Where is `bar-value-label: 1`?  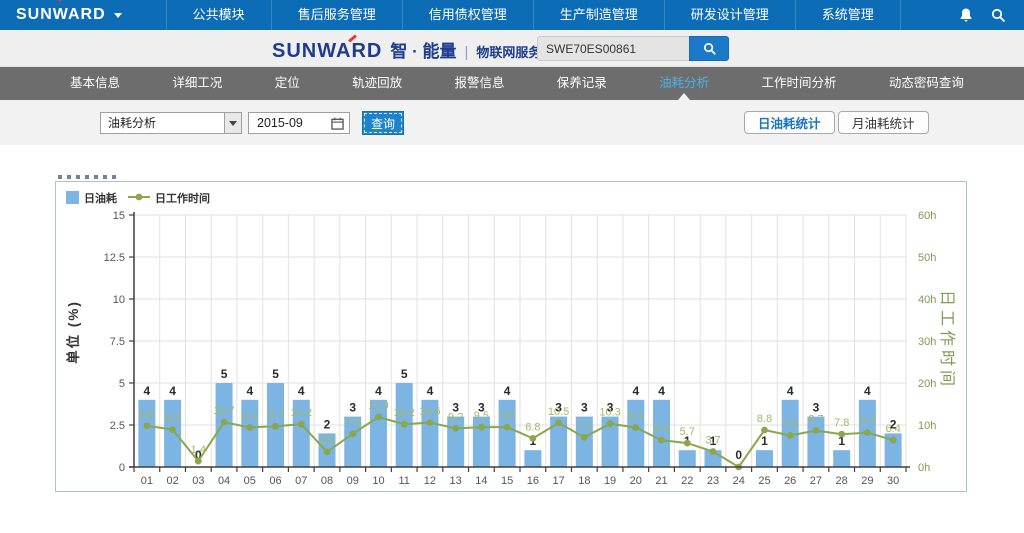
bar-value-label: 1 is located at coordinates (764, 441).